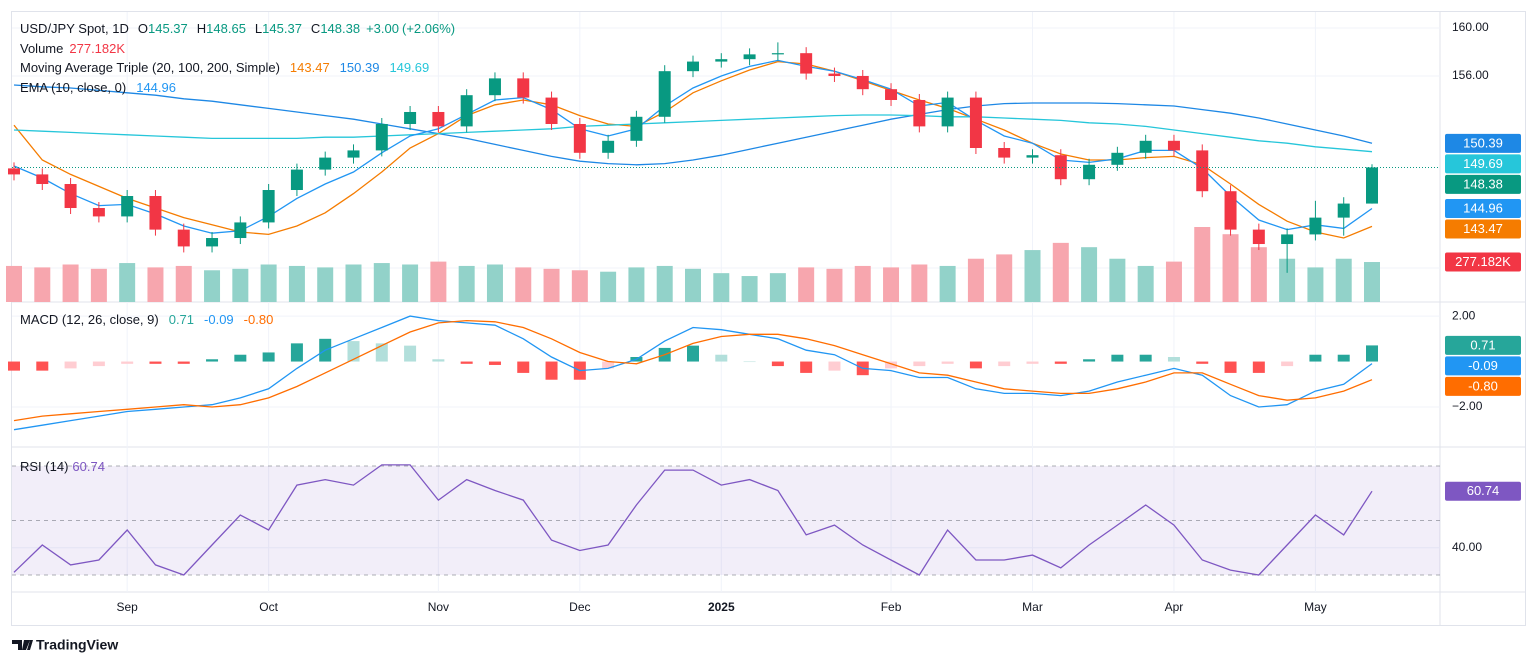 The width and height of the screenshot is (1536, 666). I want to click on legend-value: 145.37, so click(282, 28).